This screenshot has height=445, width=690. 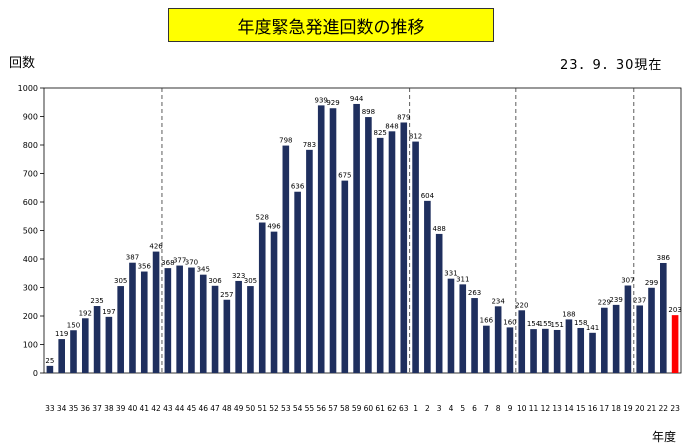 I want to click on data-label: 229, so click(x=604, y=303).